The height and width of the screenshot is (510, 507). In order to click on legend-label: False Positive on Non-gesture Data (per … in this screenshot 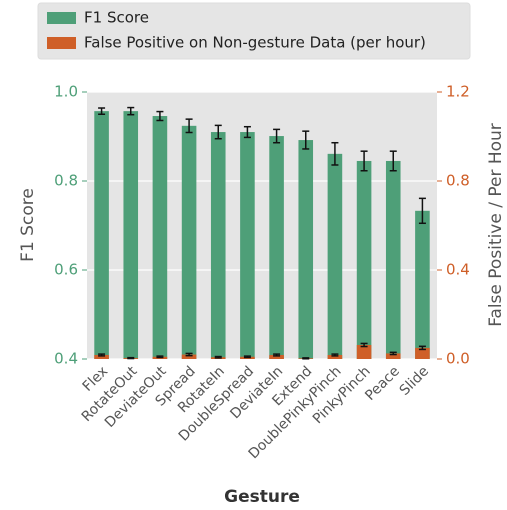, I will do `click(255, 43)`.